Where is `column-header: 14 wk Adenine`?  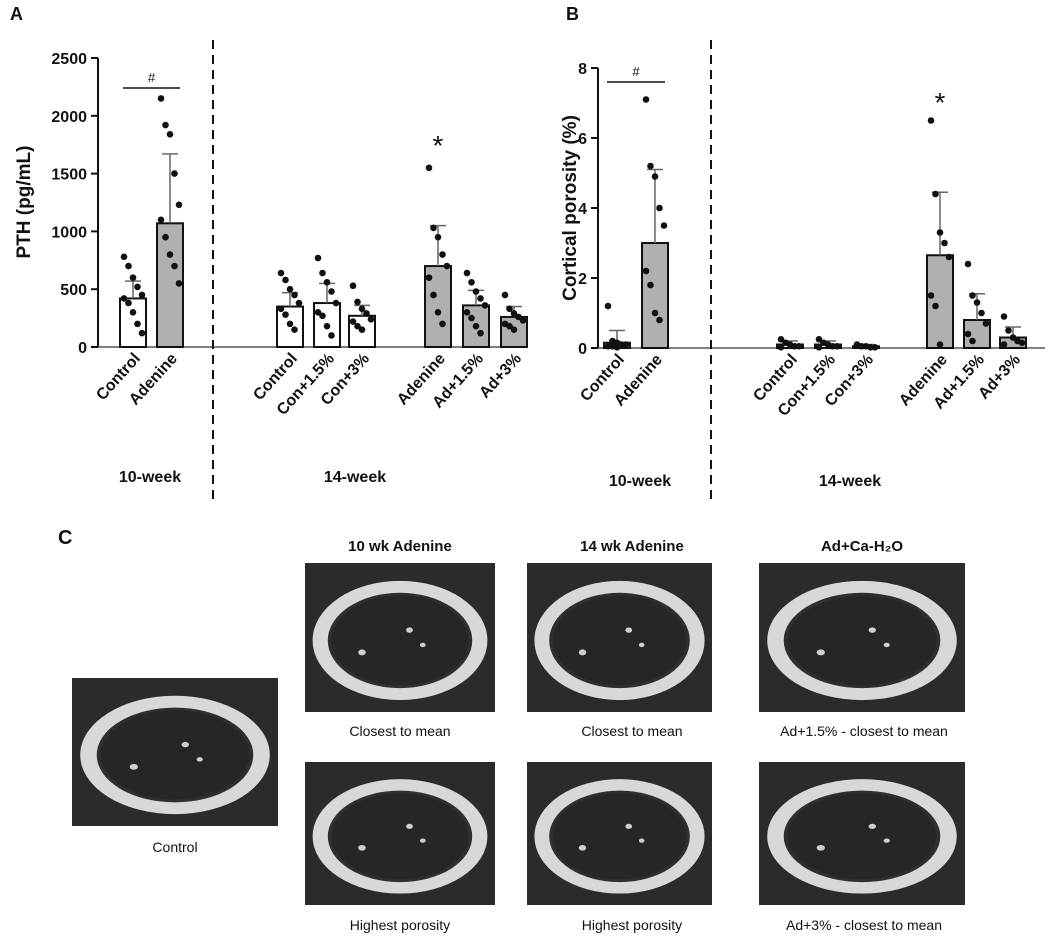
column-header: 14 wk Adenine is located at coordinates (632, 546).